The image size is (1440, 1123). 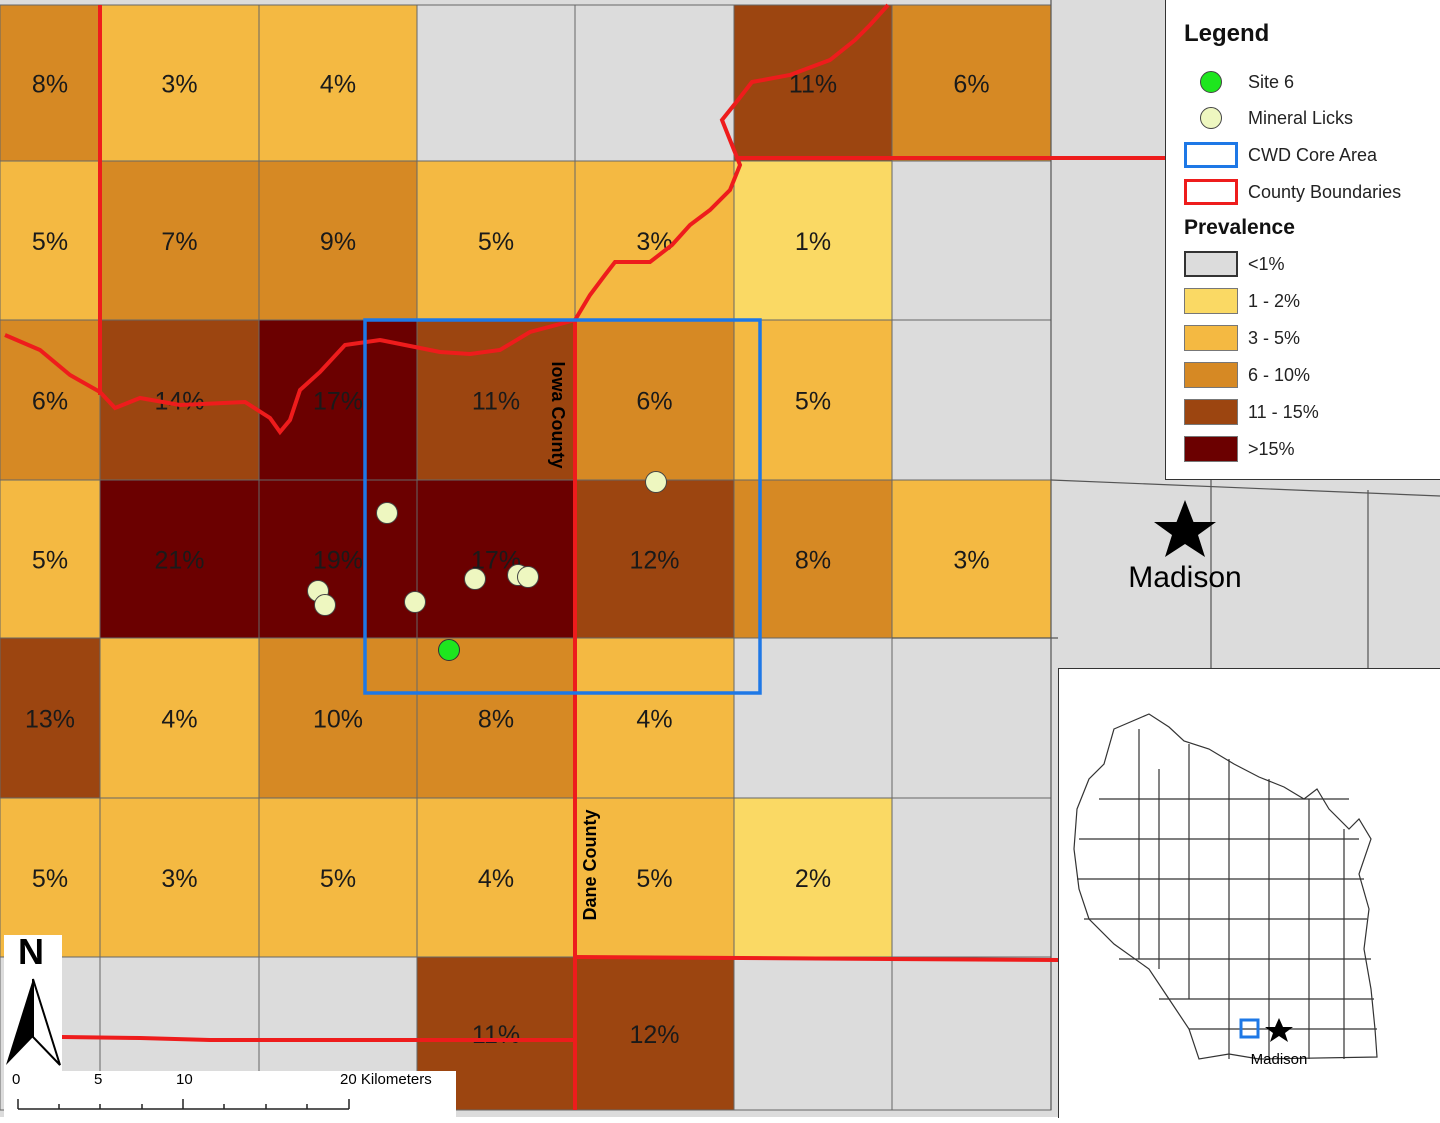 I want to click on legend-label: Mineral Licks, so click(x=1301, y=117).